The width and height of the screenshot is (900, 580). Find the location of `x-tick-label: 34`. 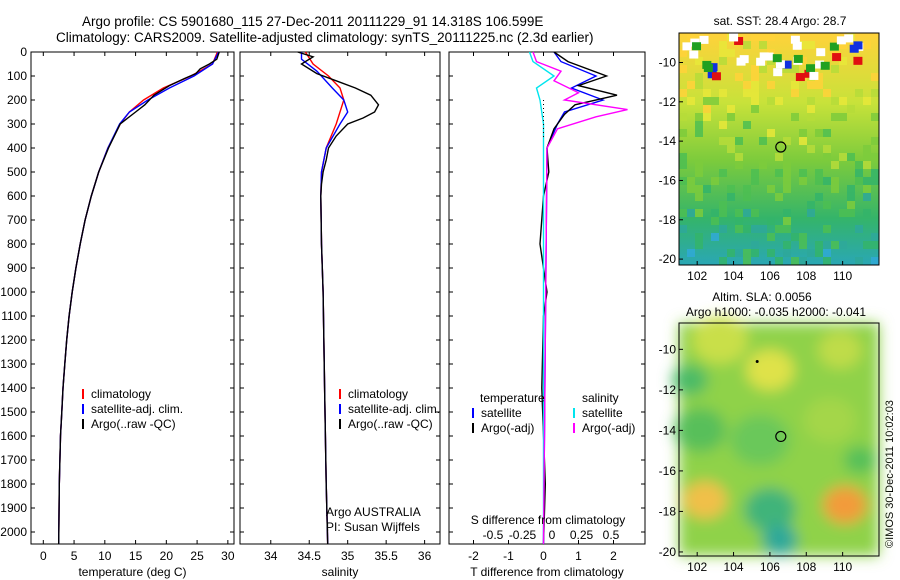

x-tick-label: 34 is located at coordinates (271, 556).